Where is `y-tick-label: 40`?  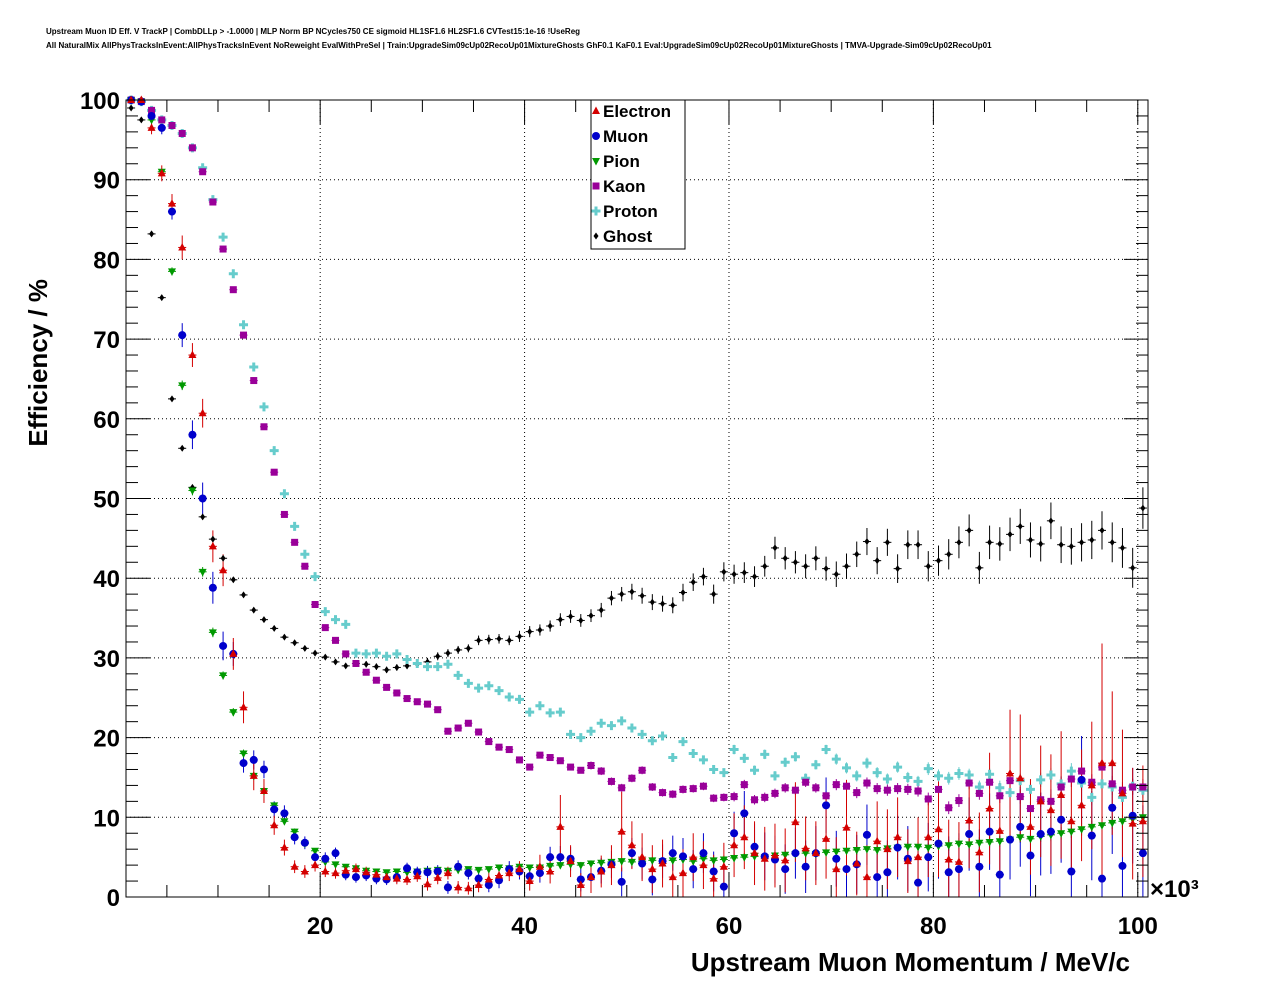
y-tick-label: 40 is located at coordinates (106, 579).